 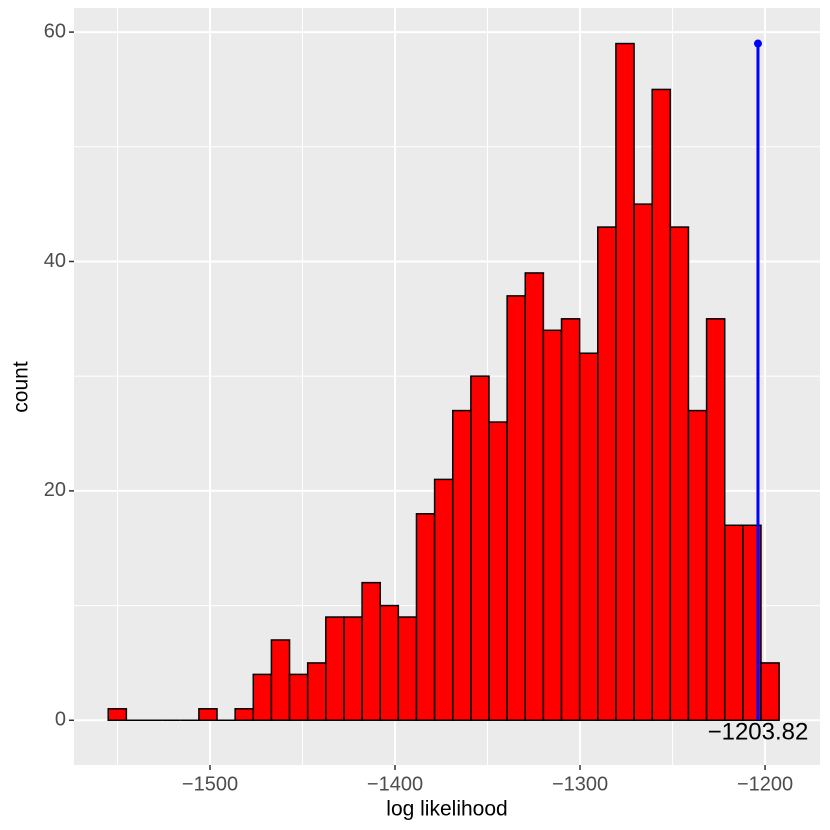 What do you see at coordinates (446, 809) in the screenshot?
I see `x-axis-title: log likelihood` at bounding box center [446, 809].